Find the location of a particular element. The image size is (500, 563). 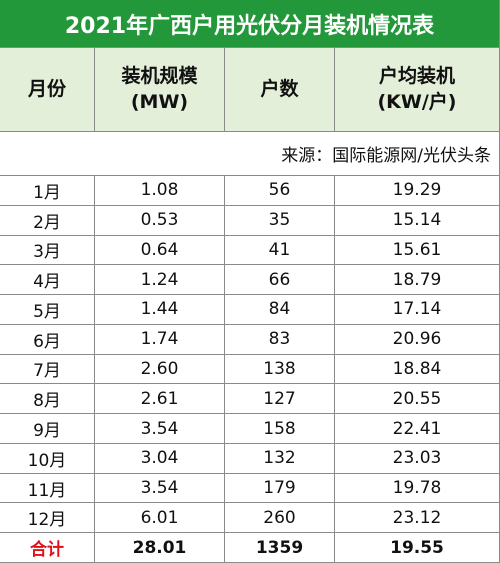

total-text: 28.01 is located at coordinates (159, 547).